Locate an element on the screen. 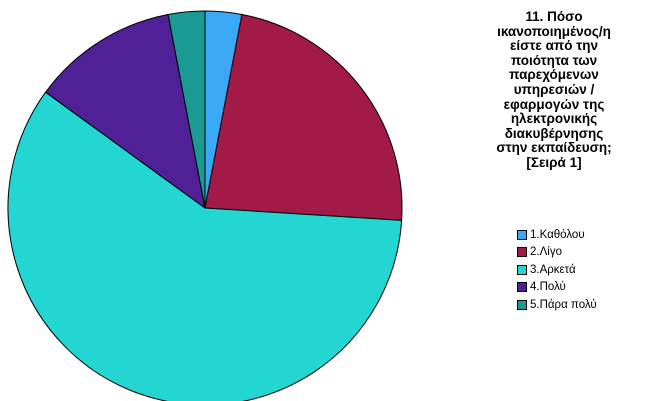  chart-title-line: [Σειρά 1] is located at coordinates (554, 162).